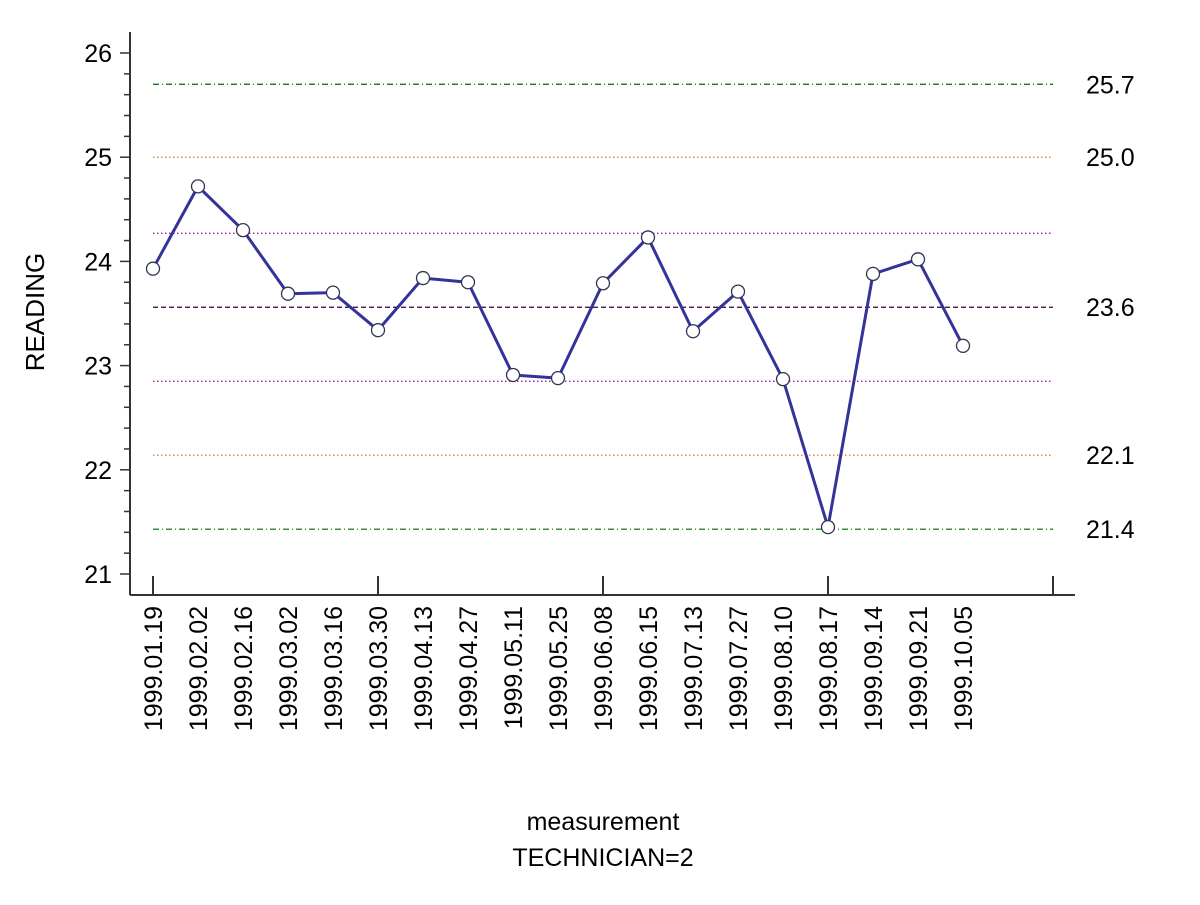 The height and width of the screenshot is (905, 1200). I want to click on reference-label: 25.7, so click(1110, 85).